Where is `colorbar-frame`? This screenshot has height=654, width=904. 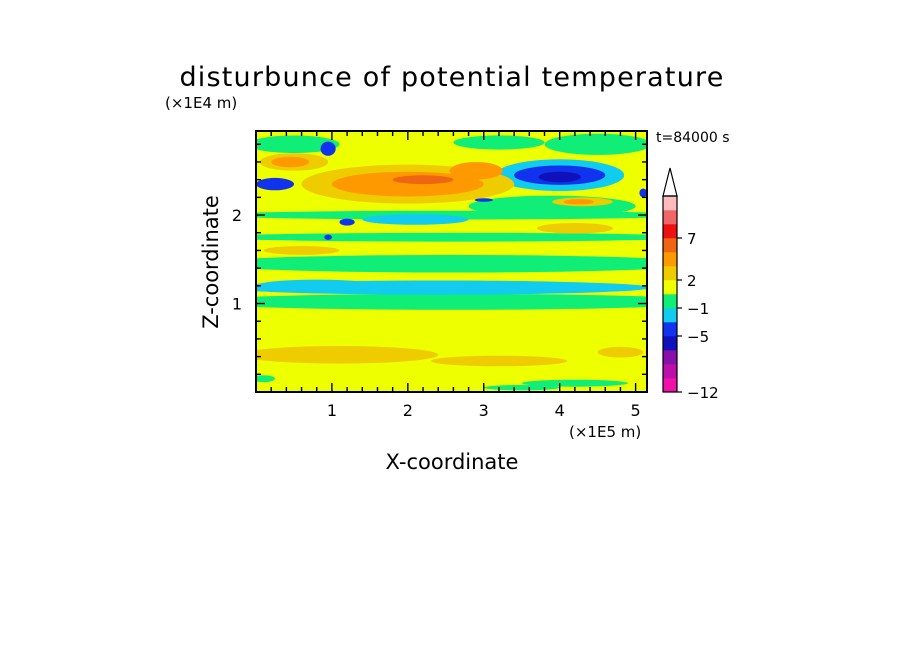
colorbar-frame is located at coordinates (670, 294).